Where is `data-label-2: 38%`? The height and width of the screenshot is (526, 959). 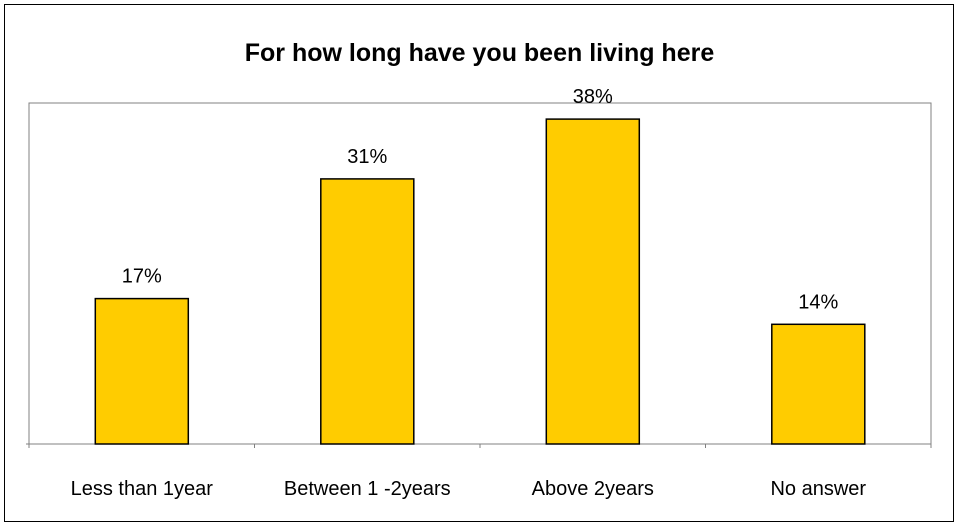
data-label-2: 38% is located at coordinates (593, 97).